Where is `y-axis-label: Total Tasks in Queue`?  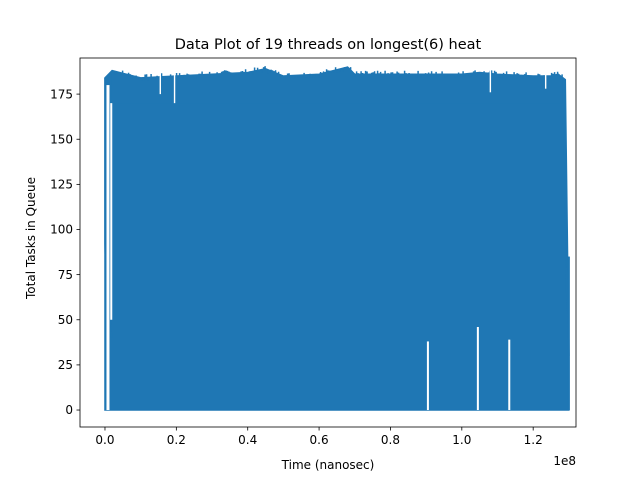 y-axis-label: Total Tasks in Queue is located at coordinates (31, 238).